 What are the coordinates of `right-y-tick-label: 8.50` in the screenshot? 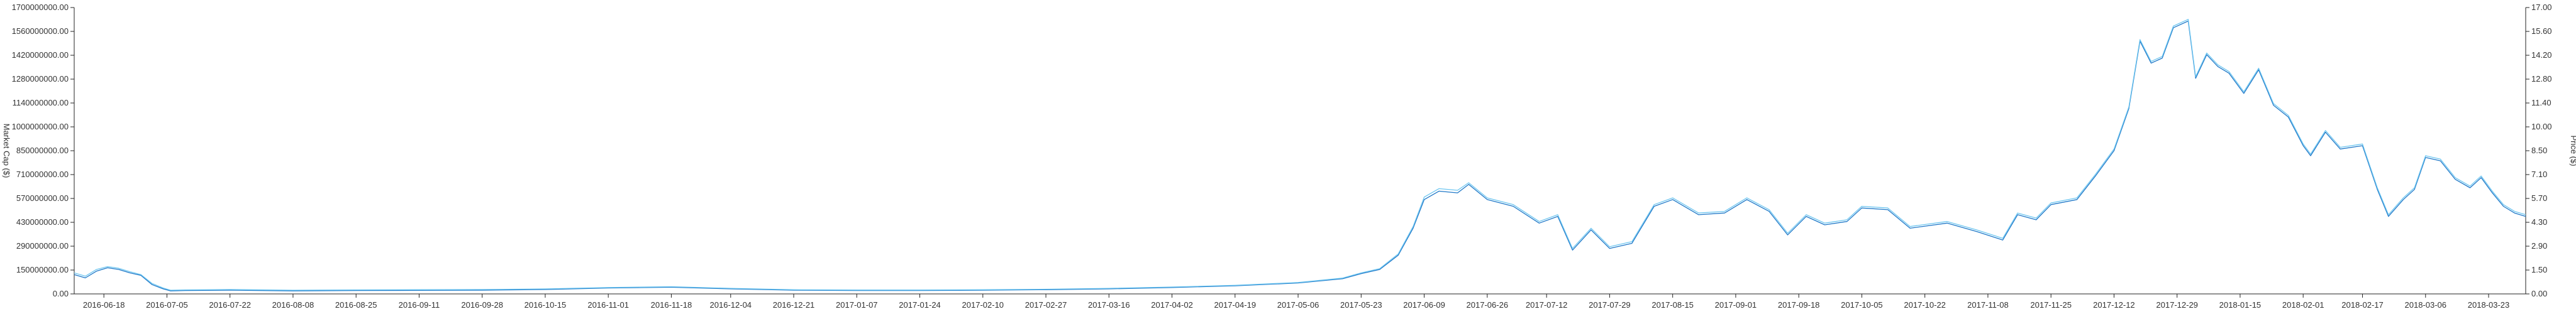 It's located at (2539, 150).